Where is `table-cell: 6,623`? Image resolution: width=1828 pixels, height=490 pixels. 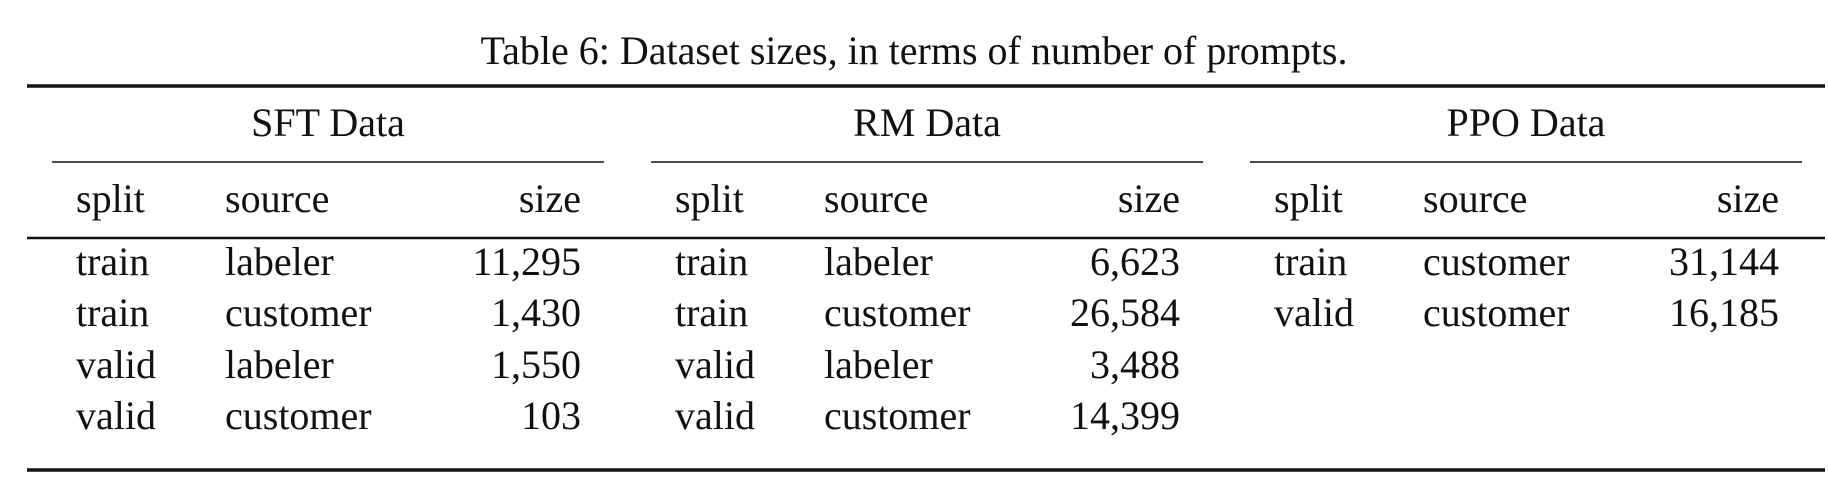 table-cell: 6,623 is located at coordinates (1135, 261).